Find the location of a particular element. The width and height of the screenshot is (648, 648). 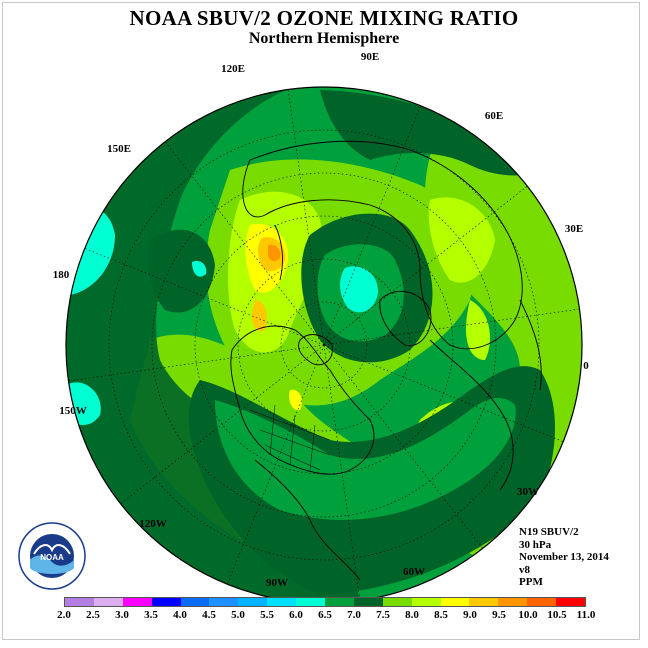

noaa-logo-text: NOAA is located at coordinates (52, 557).